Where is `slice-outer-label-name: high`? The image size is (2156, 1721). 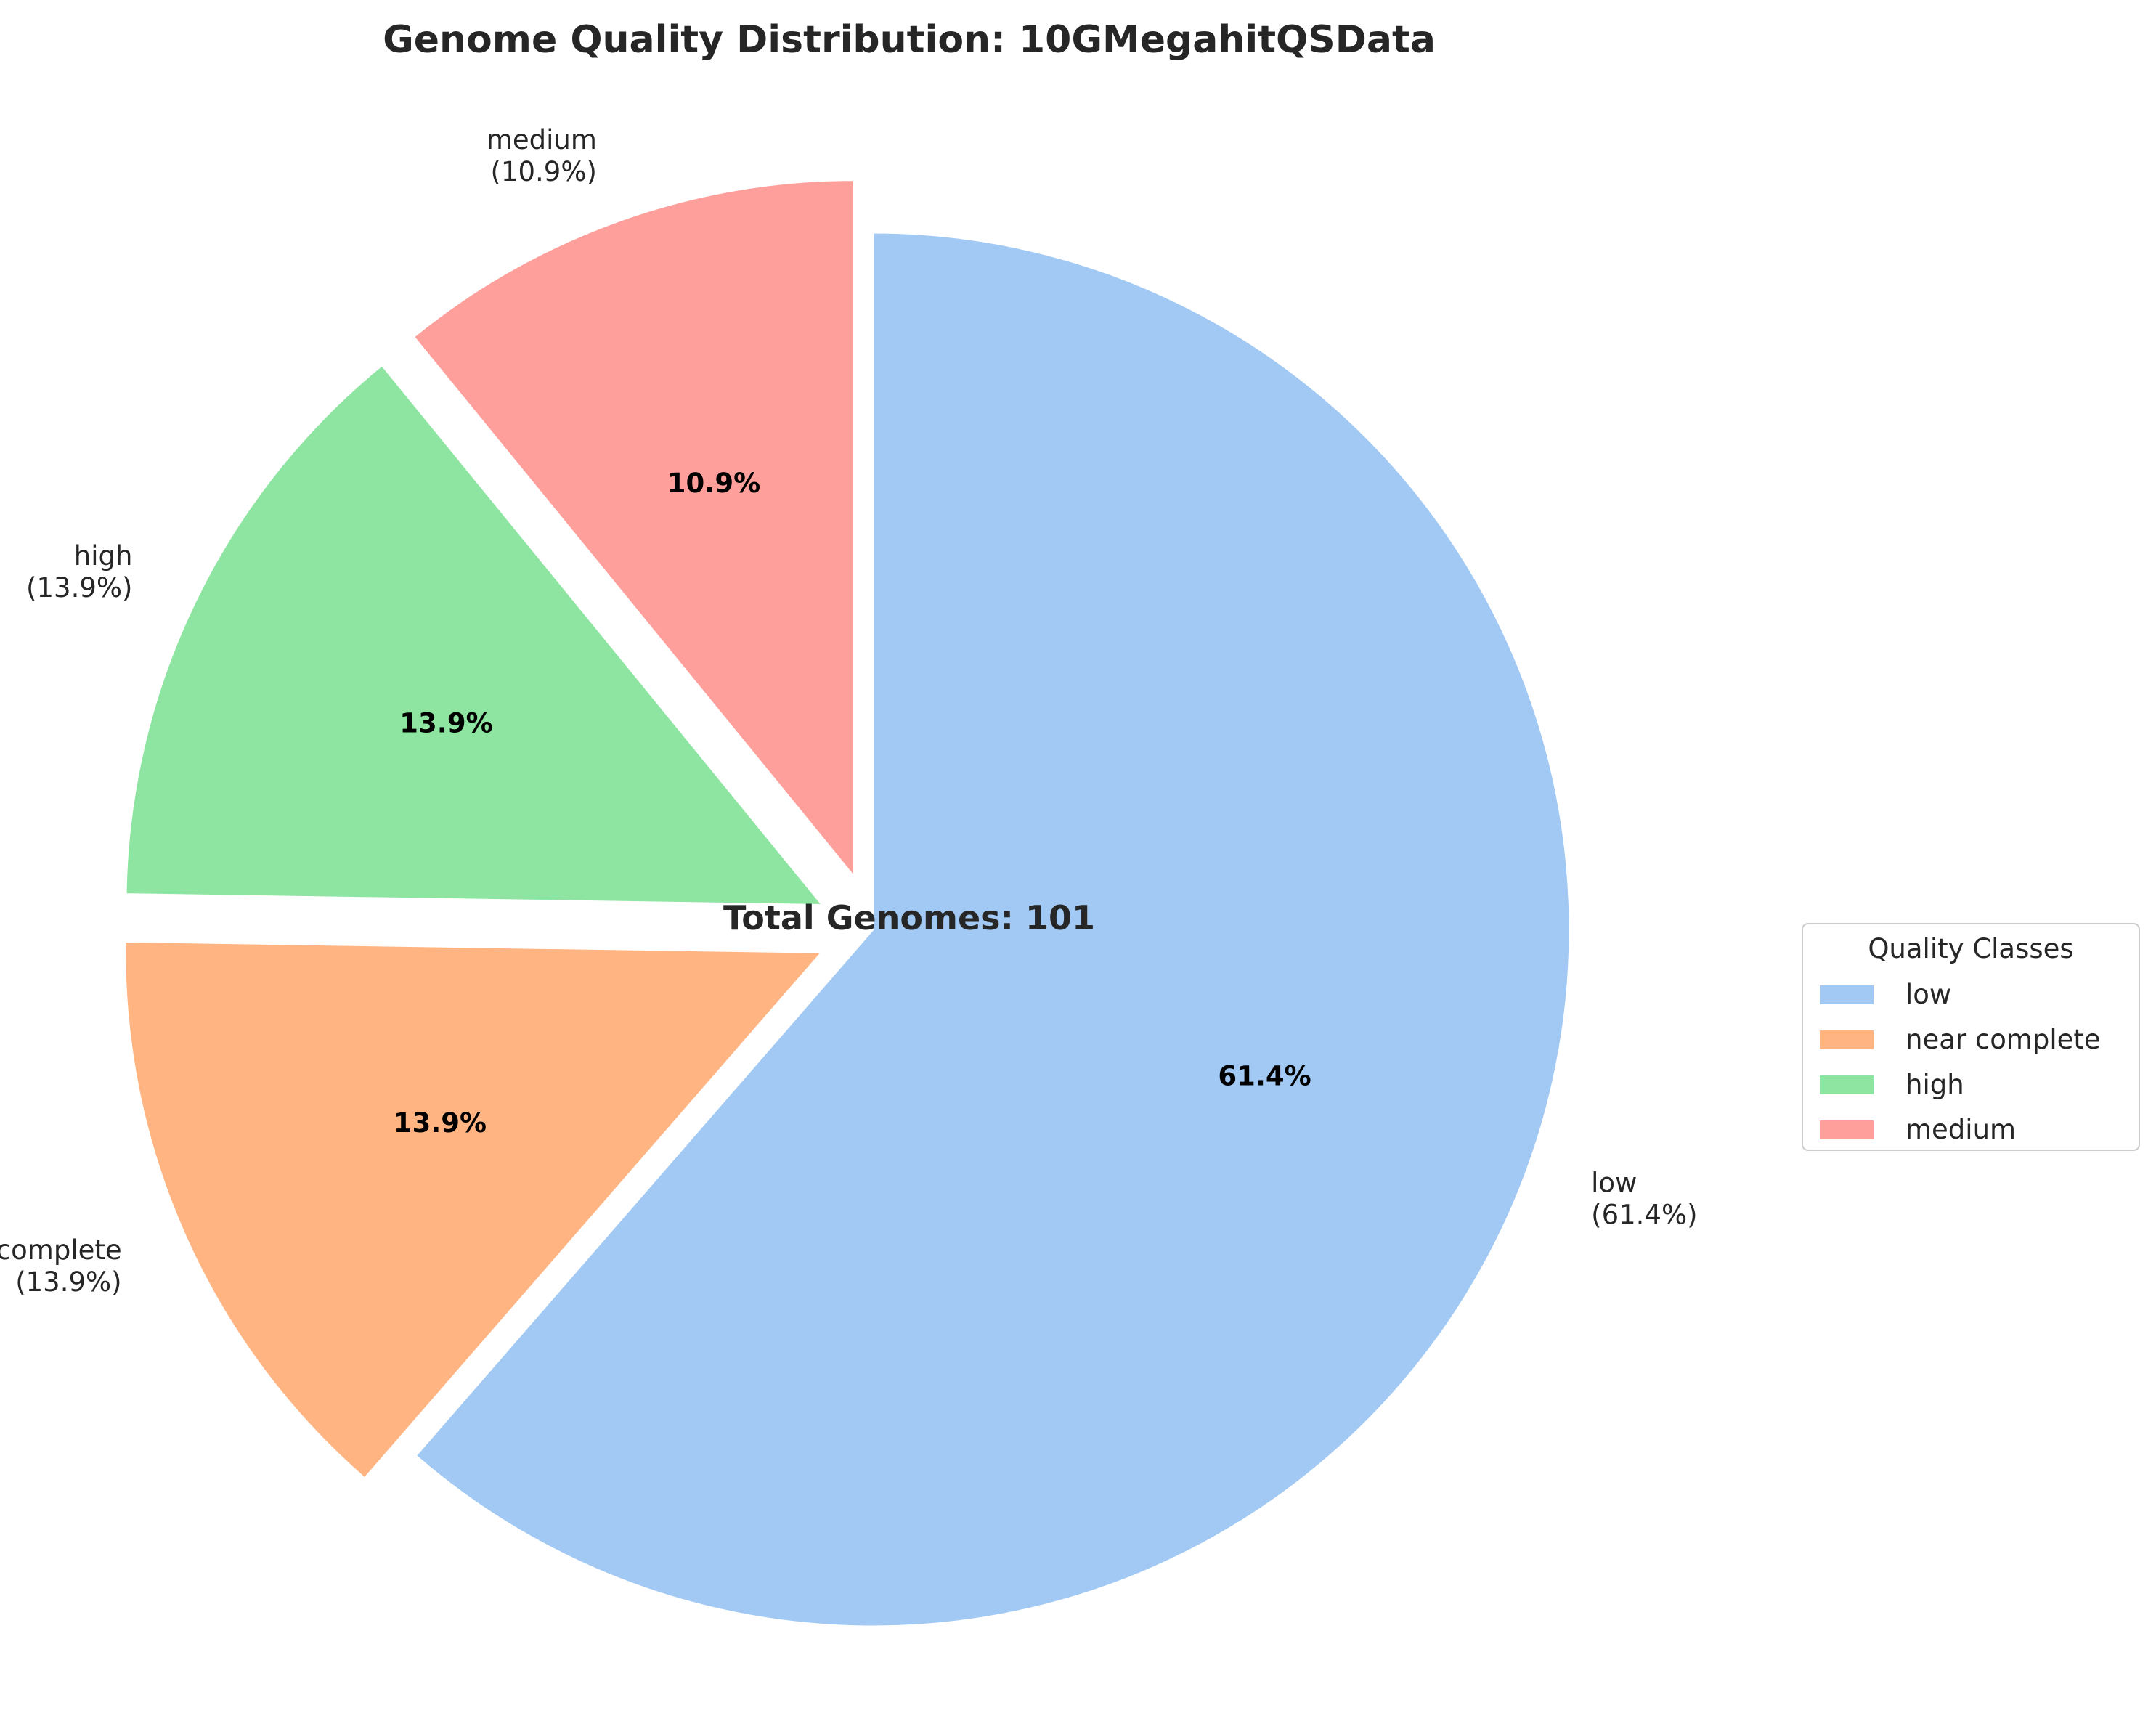
slice-outer-label-name: high is located at coordinates (103, 555).